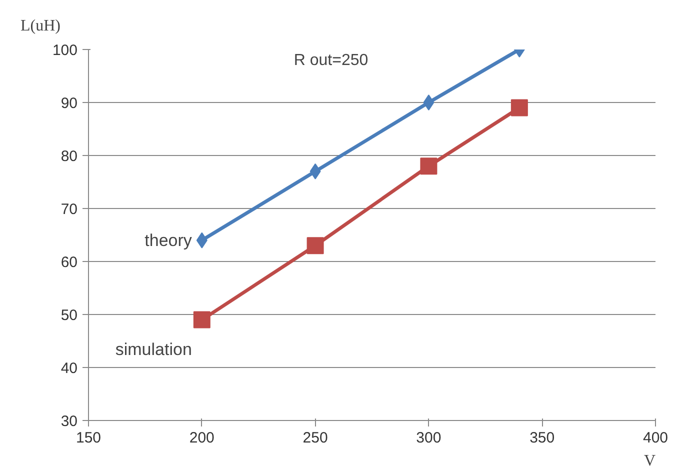  Describe the element at coordinates (69, 209) in the screenshot. I see `y-tick-label: 70` at that location.